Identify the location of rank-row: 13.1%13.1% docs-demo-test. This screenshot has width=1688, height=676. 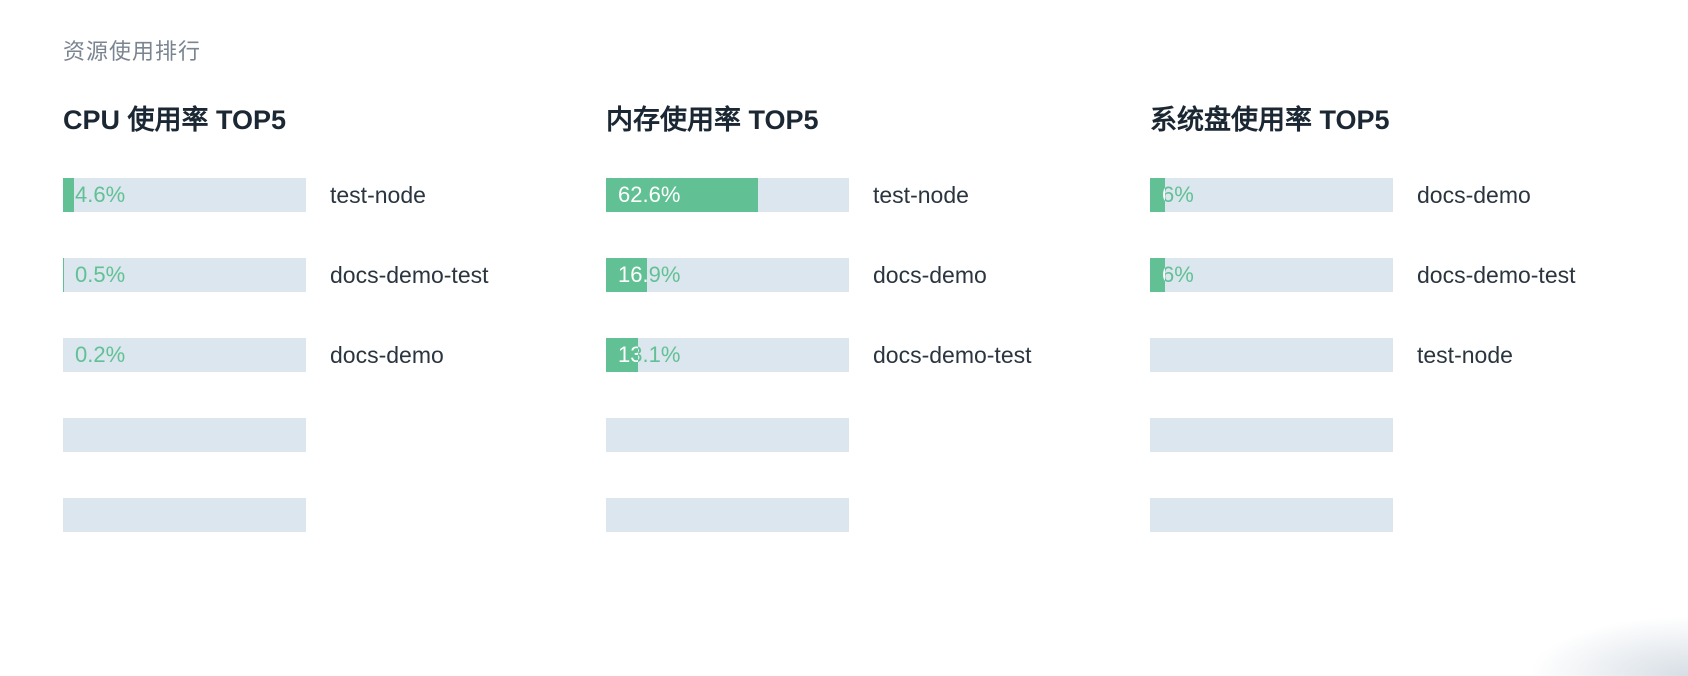
(866, 355).